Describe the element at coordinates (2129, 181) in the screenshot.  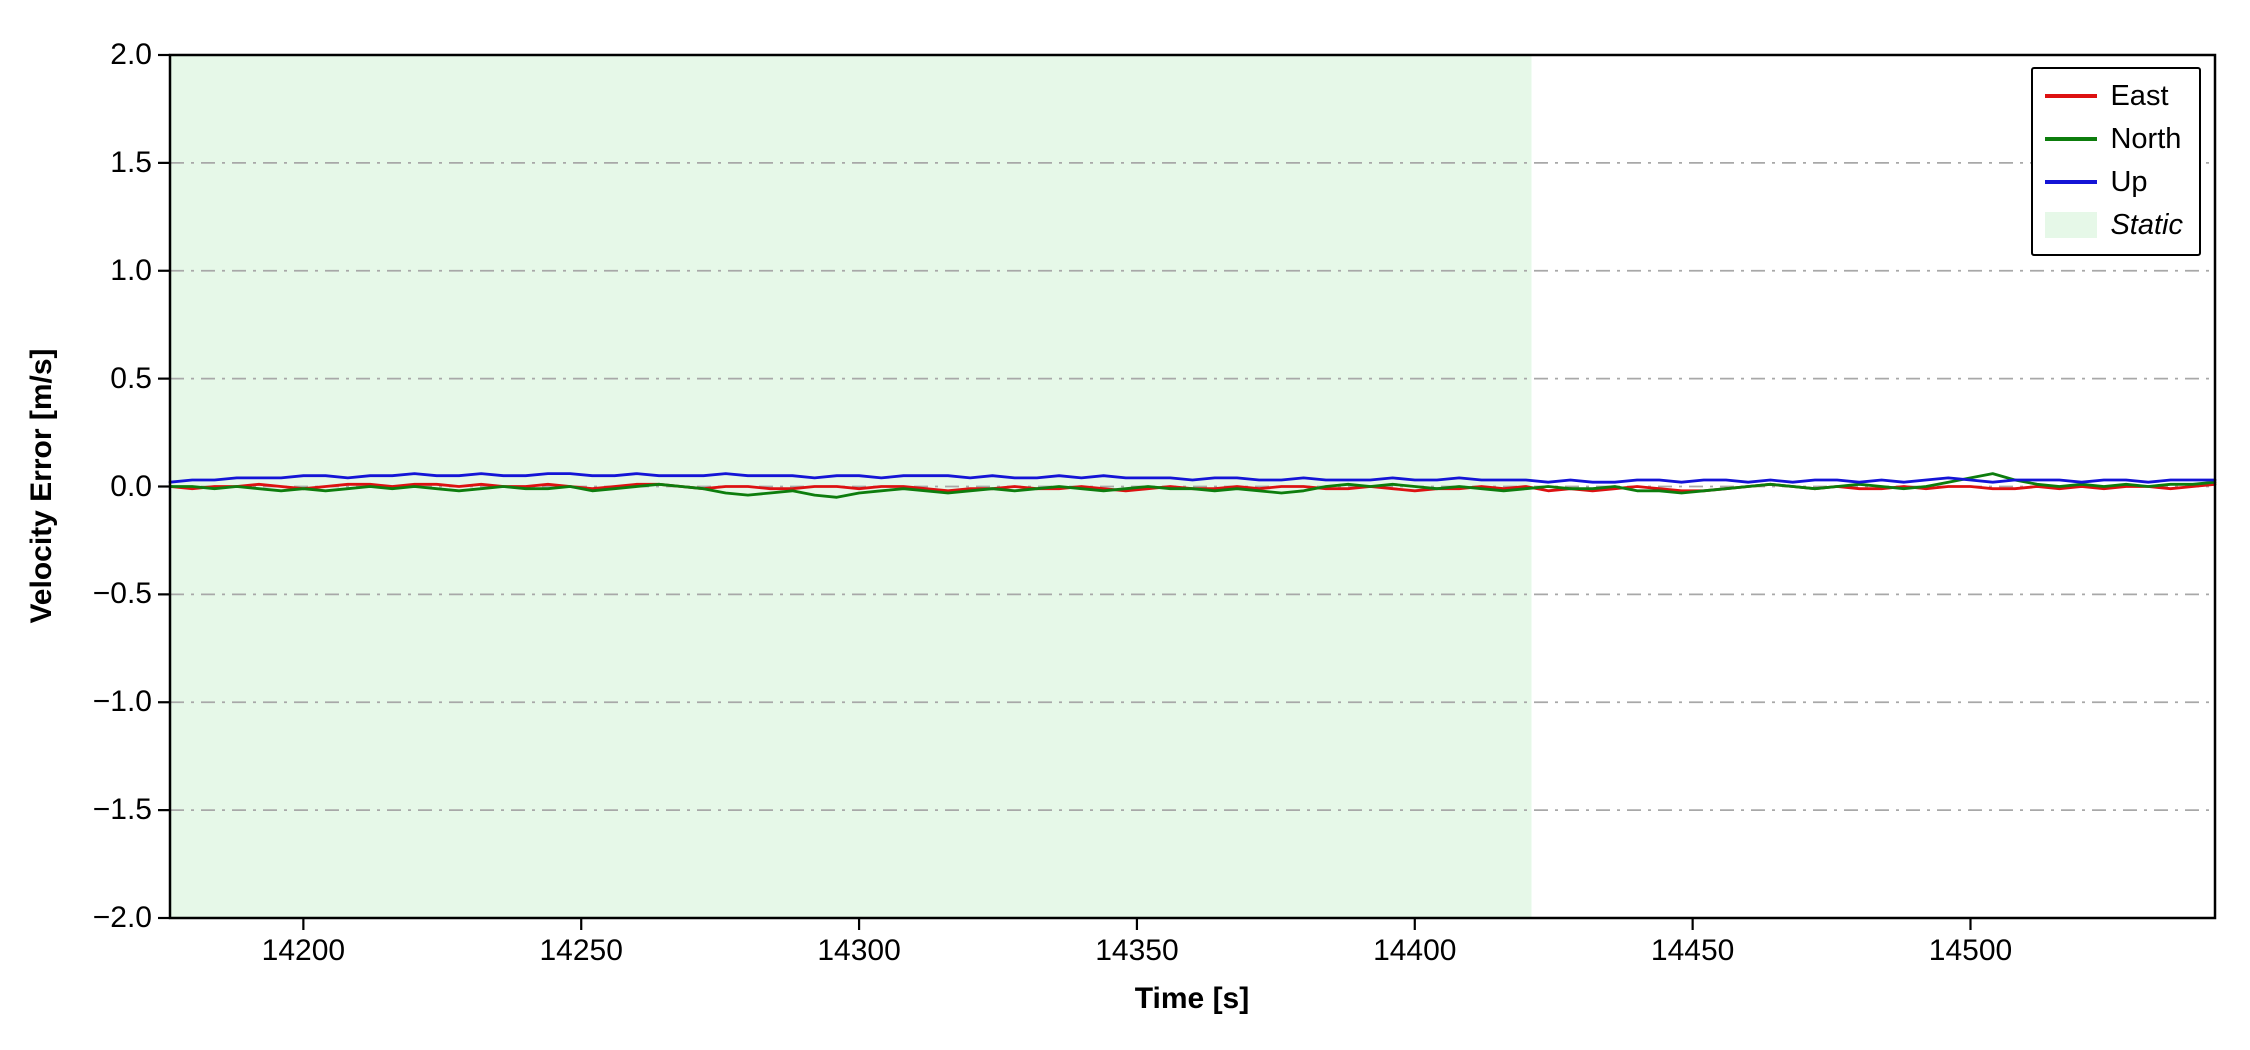
I see `legend-label-up: Up` at that location.